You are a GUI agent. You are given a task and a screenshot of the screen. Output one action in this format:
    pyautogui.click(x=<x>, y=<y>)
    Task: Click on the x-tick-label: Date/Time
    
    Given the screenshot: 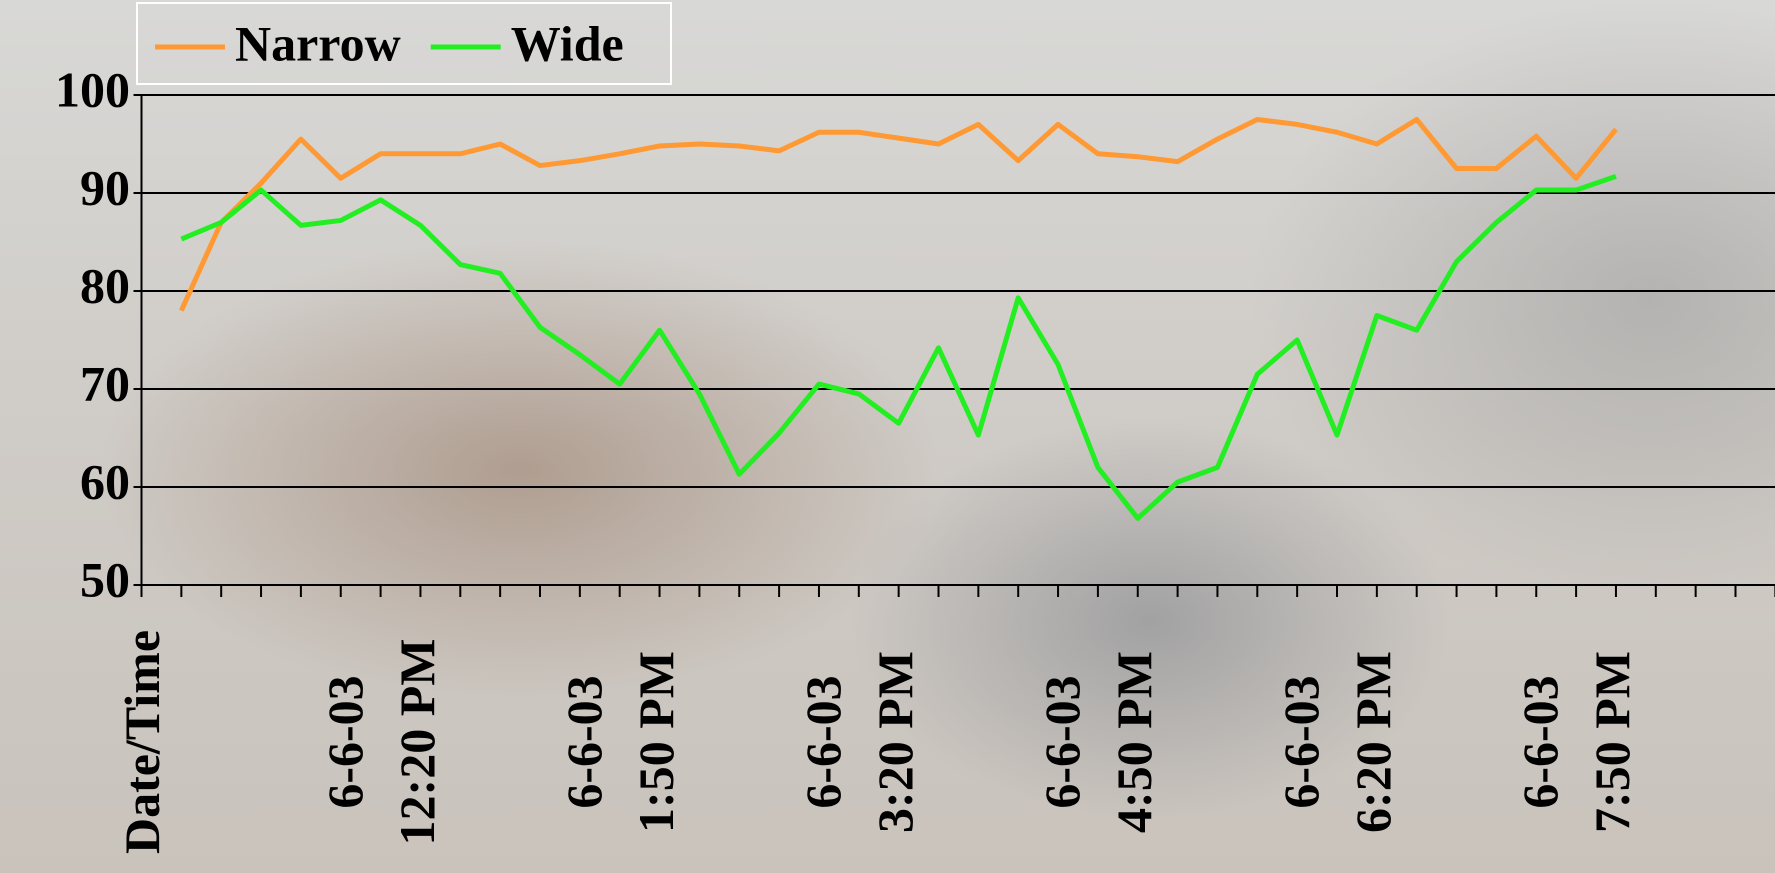 What is the action you would take?
    pyautogui.click(x=141, y=742)
    